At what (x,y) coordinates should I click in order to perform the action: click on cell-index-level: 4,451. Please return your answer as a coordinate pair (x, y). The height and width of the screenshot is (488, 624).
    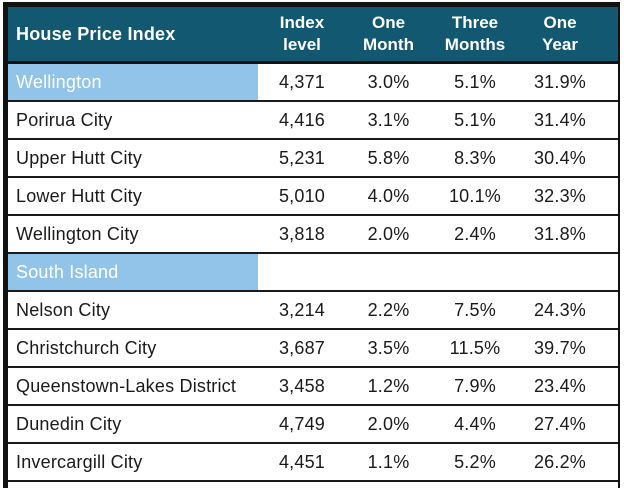
    Looking at the image, I should click on (302, 461).